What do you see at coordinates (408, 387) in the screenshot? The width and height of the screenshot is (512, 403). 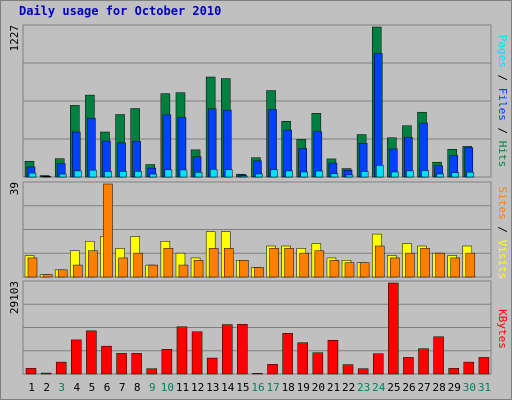 I see `x-tick-label-day-26: 26` at bounding box center [408, 387].